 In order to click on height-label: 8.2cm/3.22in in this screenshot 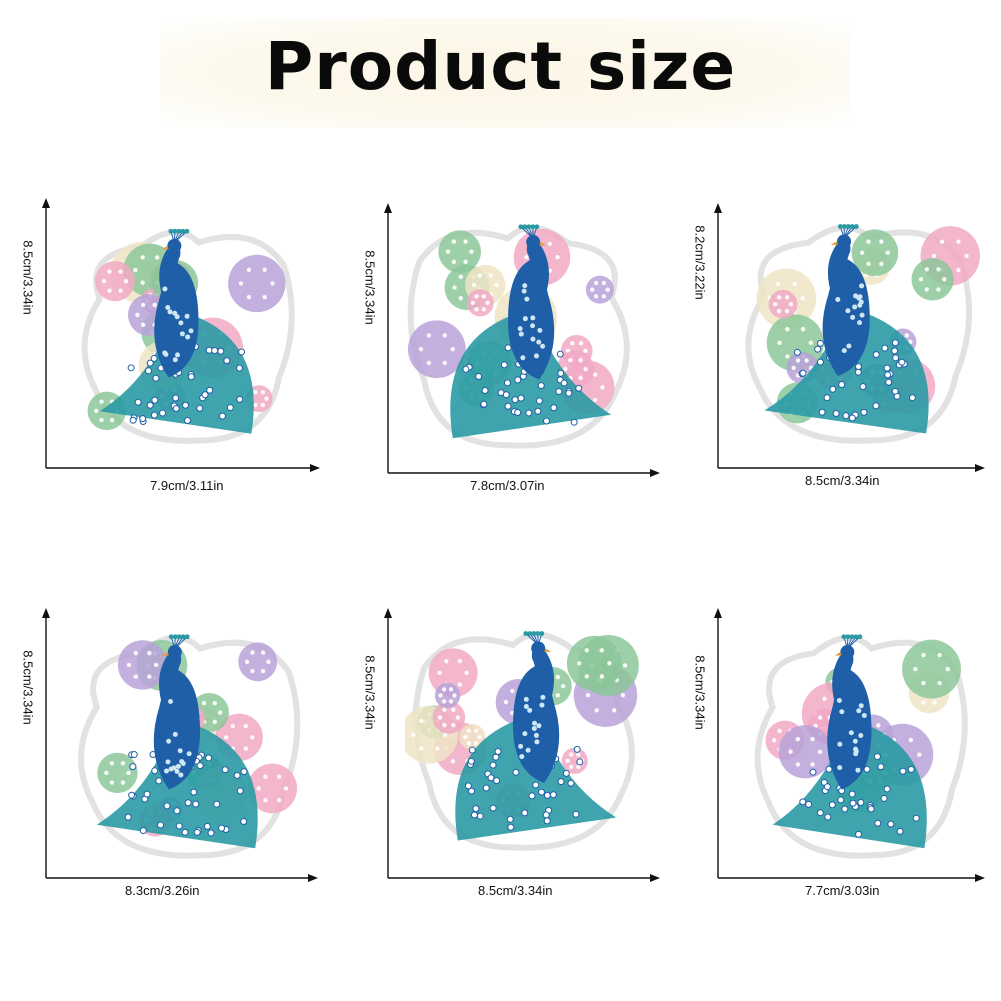, I will do `click(700, 262)`.